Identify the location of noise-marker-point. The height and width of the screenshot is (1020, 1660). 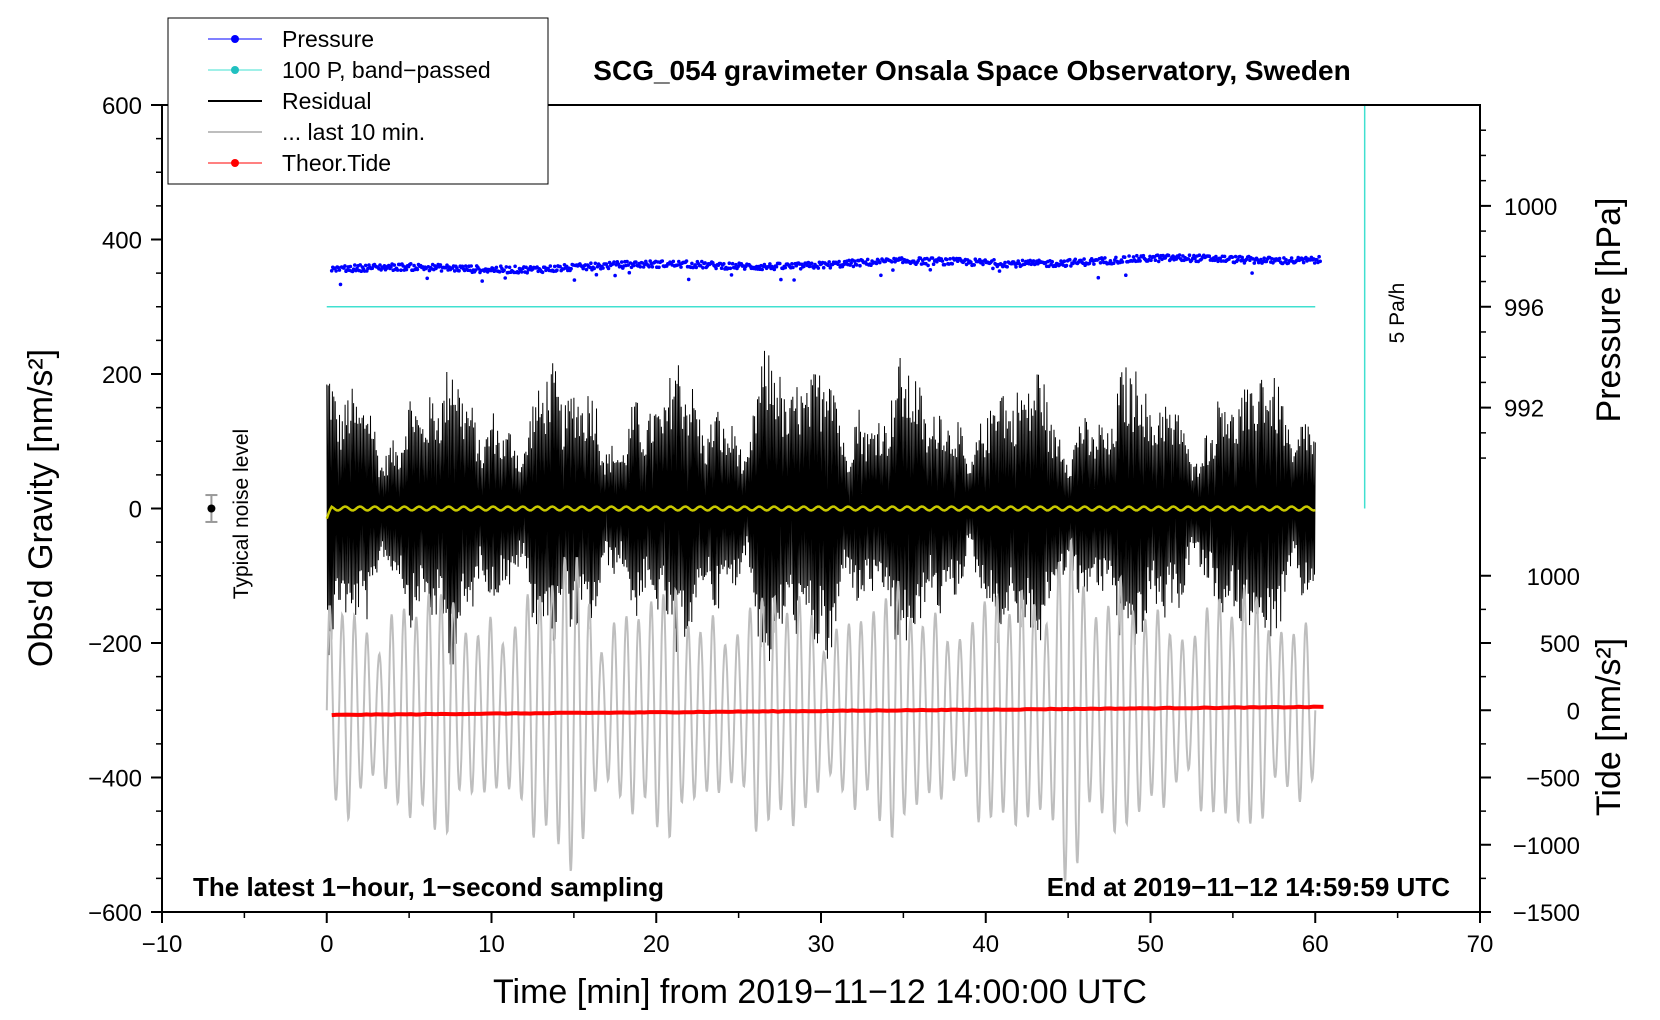
(211, 508).